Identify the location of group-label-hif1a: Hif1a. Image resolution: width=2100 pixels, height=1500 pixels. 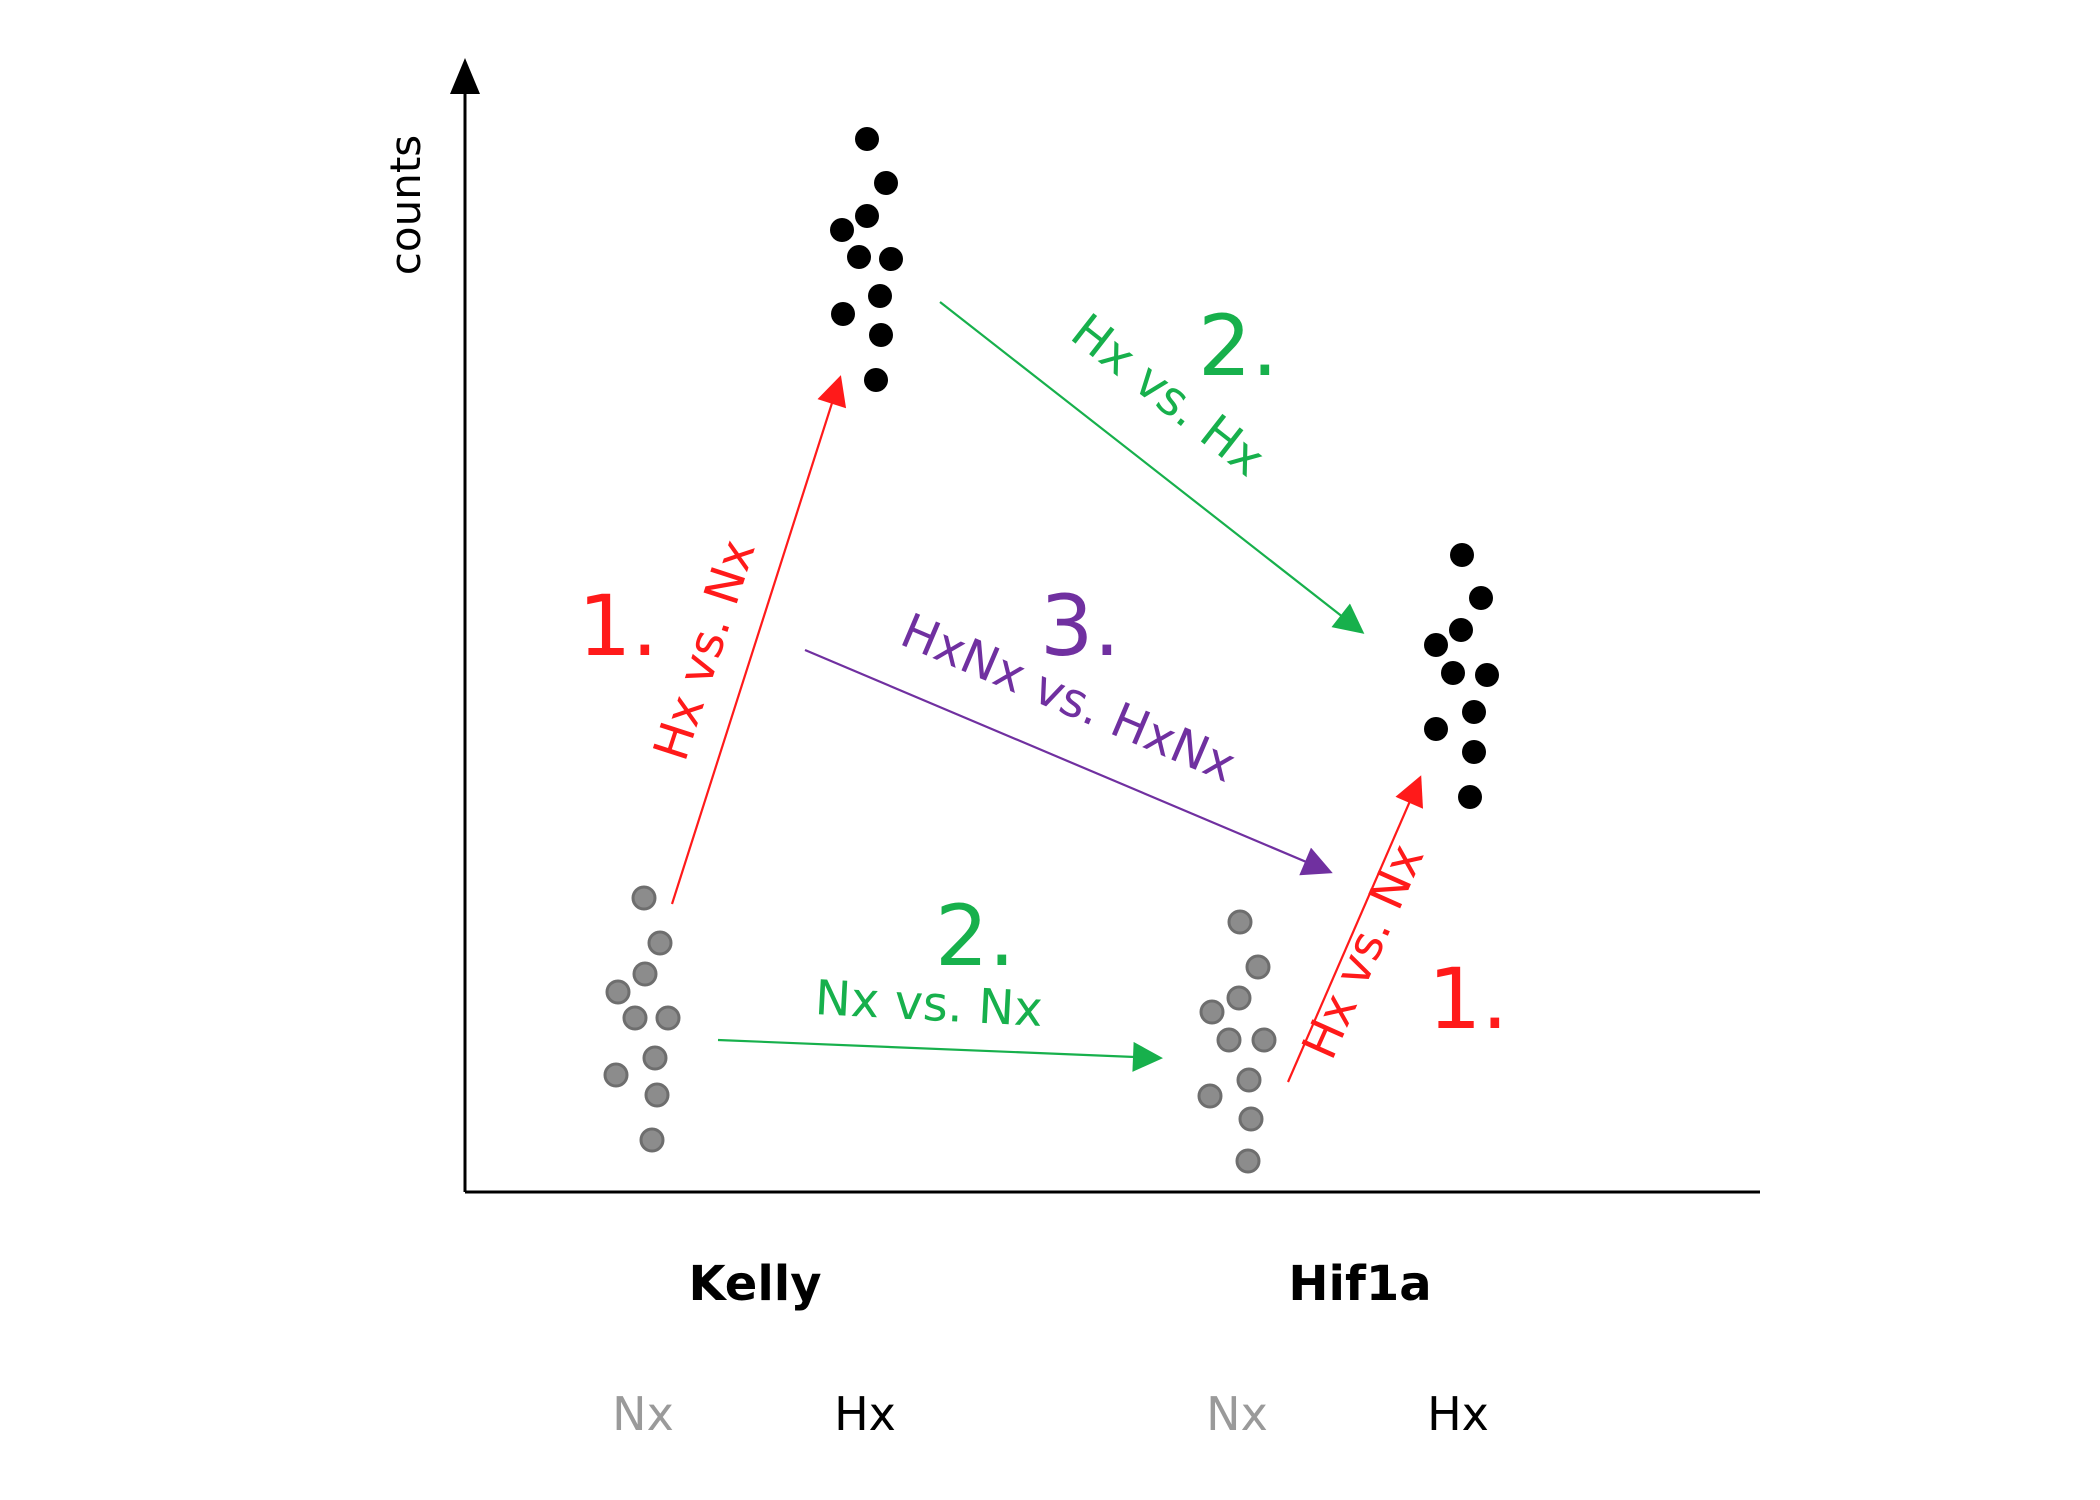
(1359, 1284).